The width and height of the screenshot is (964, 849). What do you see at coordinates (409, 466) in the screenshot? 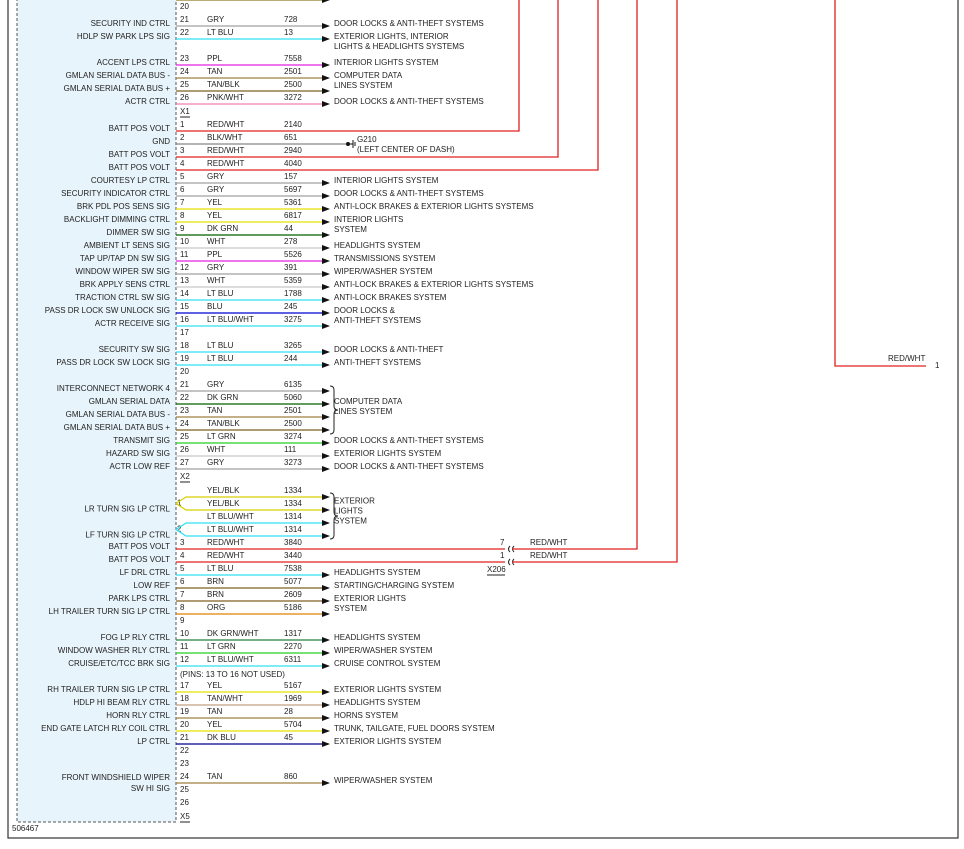
I see `destination: DOOR LOCKS & ANTI-THEFT SYSTEMS` at bounding box center [409, 466].